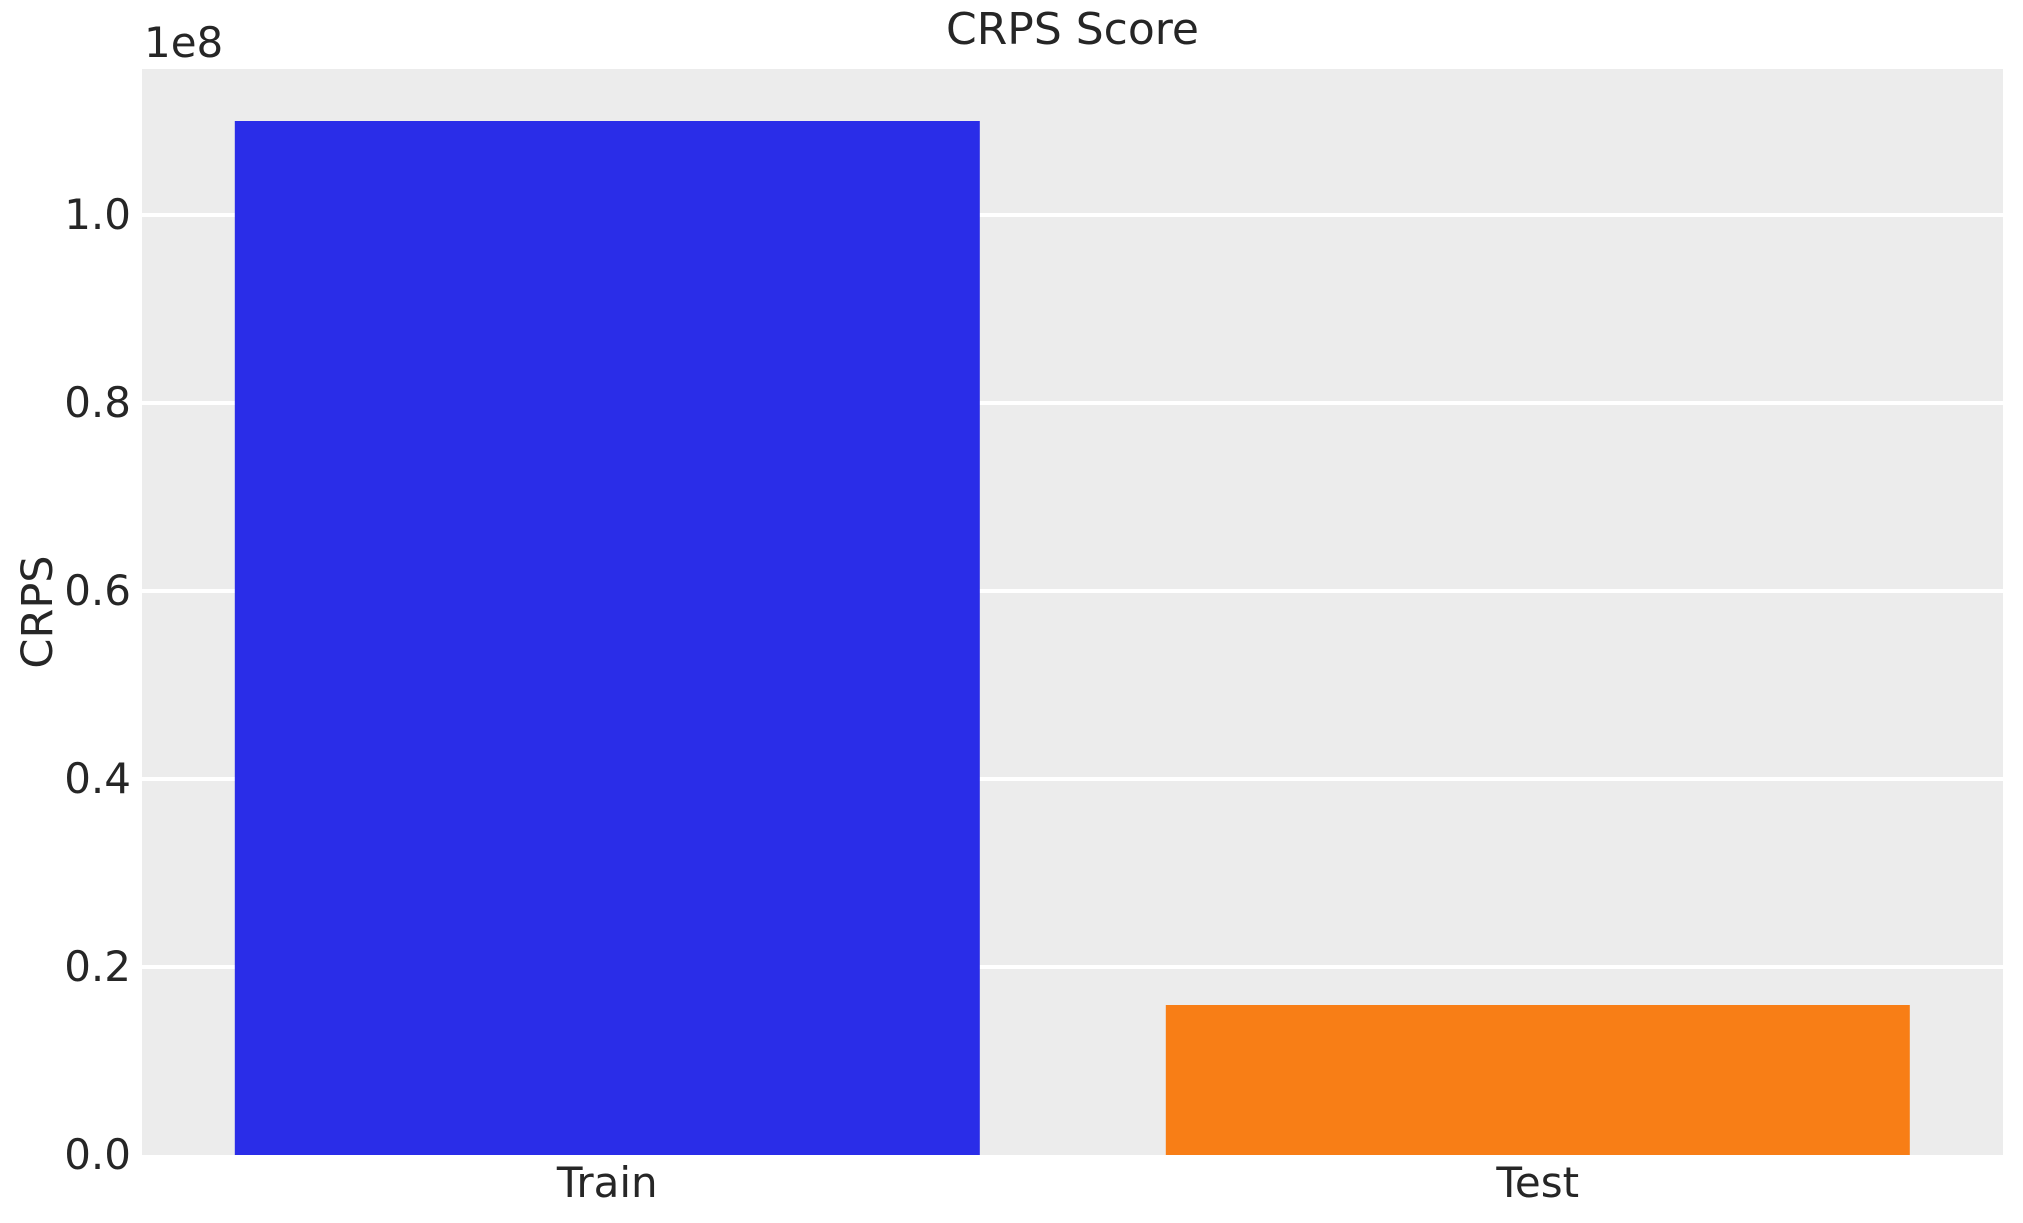 The image size is (2023, 1223). What do you see at coordinates (97, 590) in the screenshot?
I see `y-tick-label: 0.6` at bounding box center [97, 590].